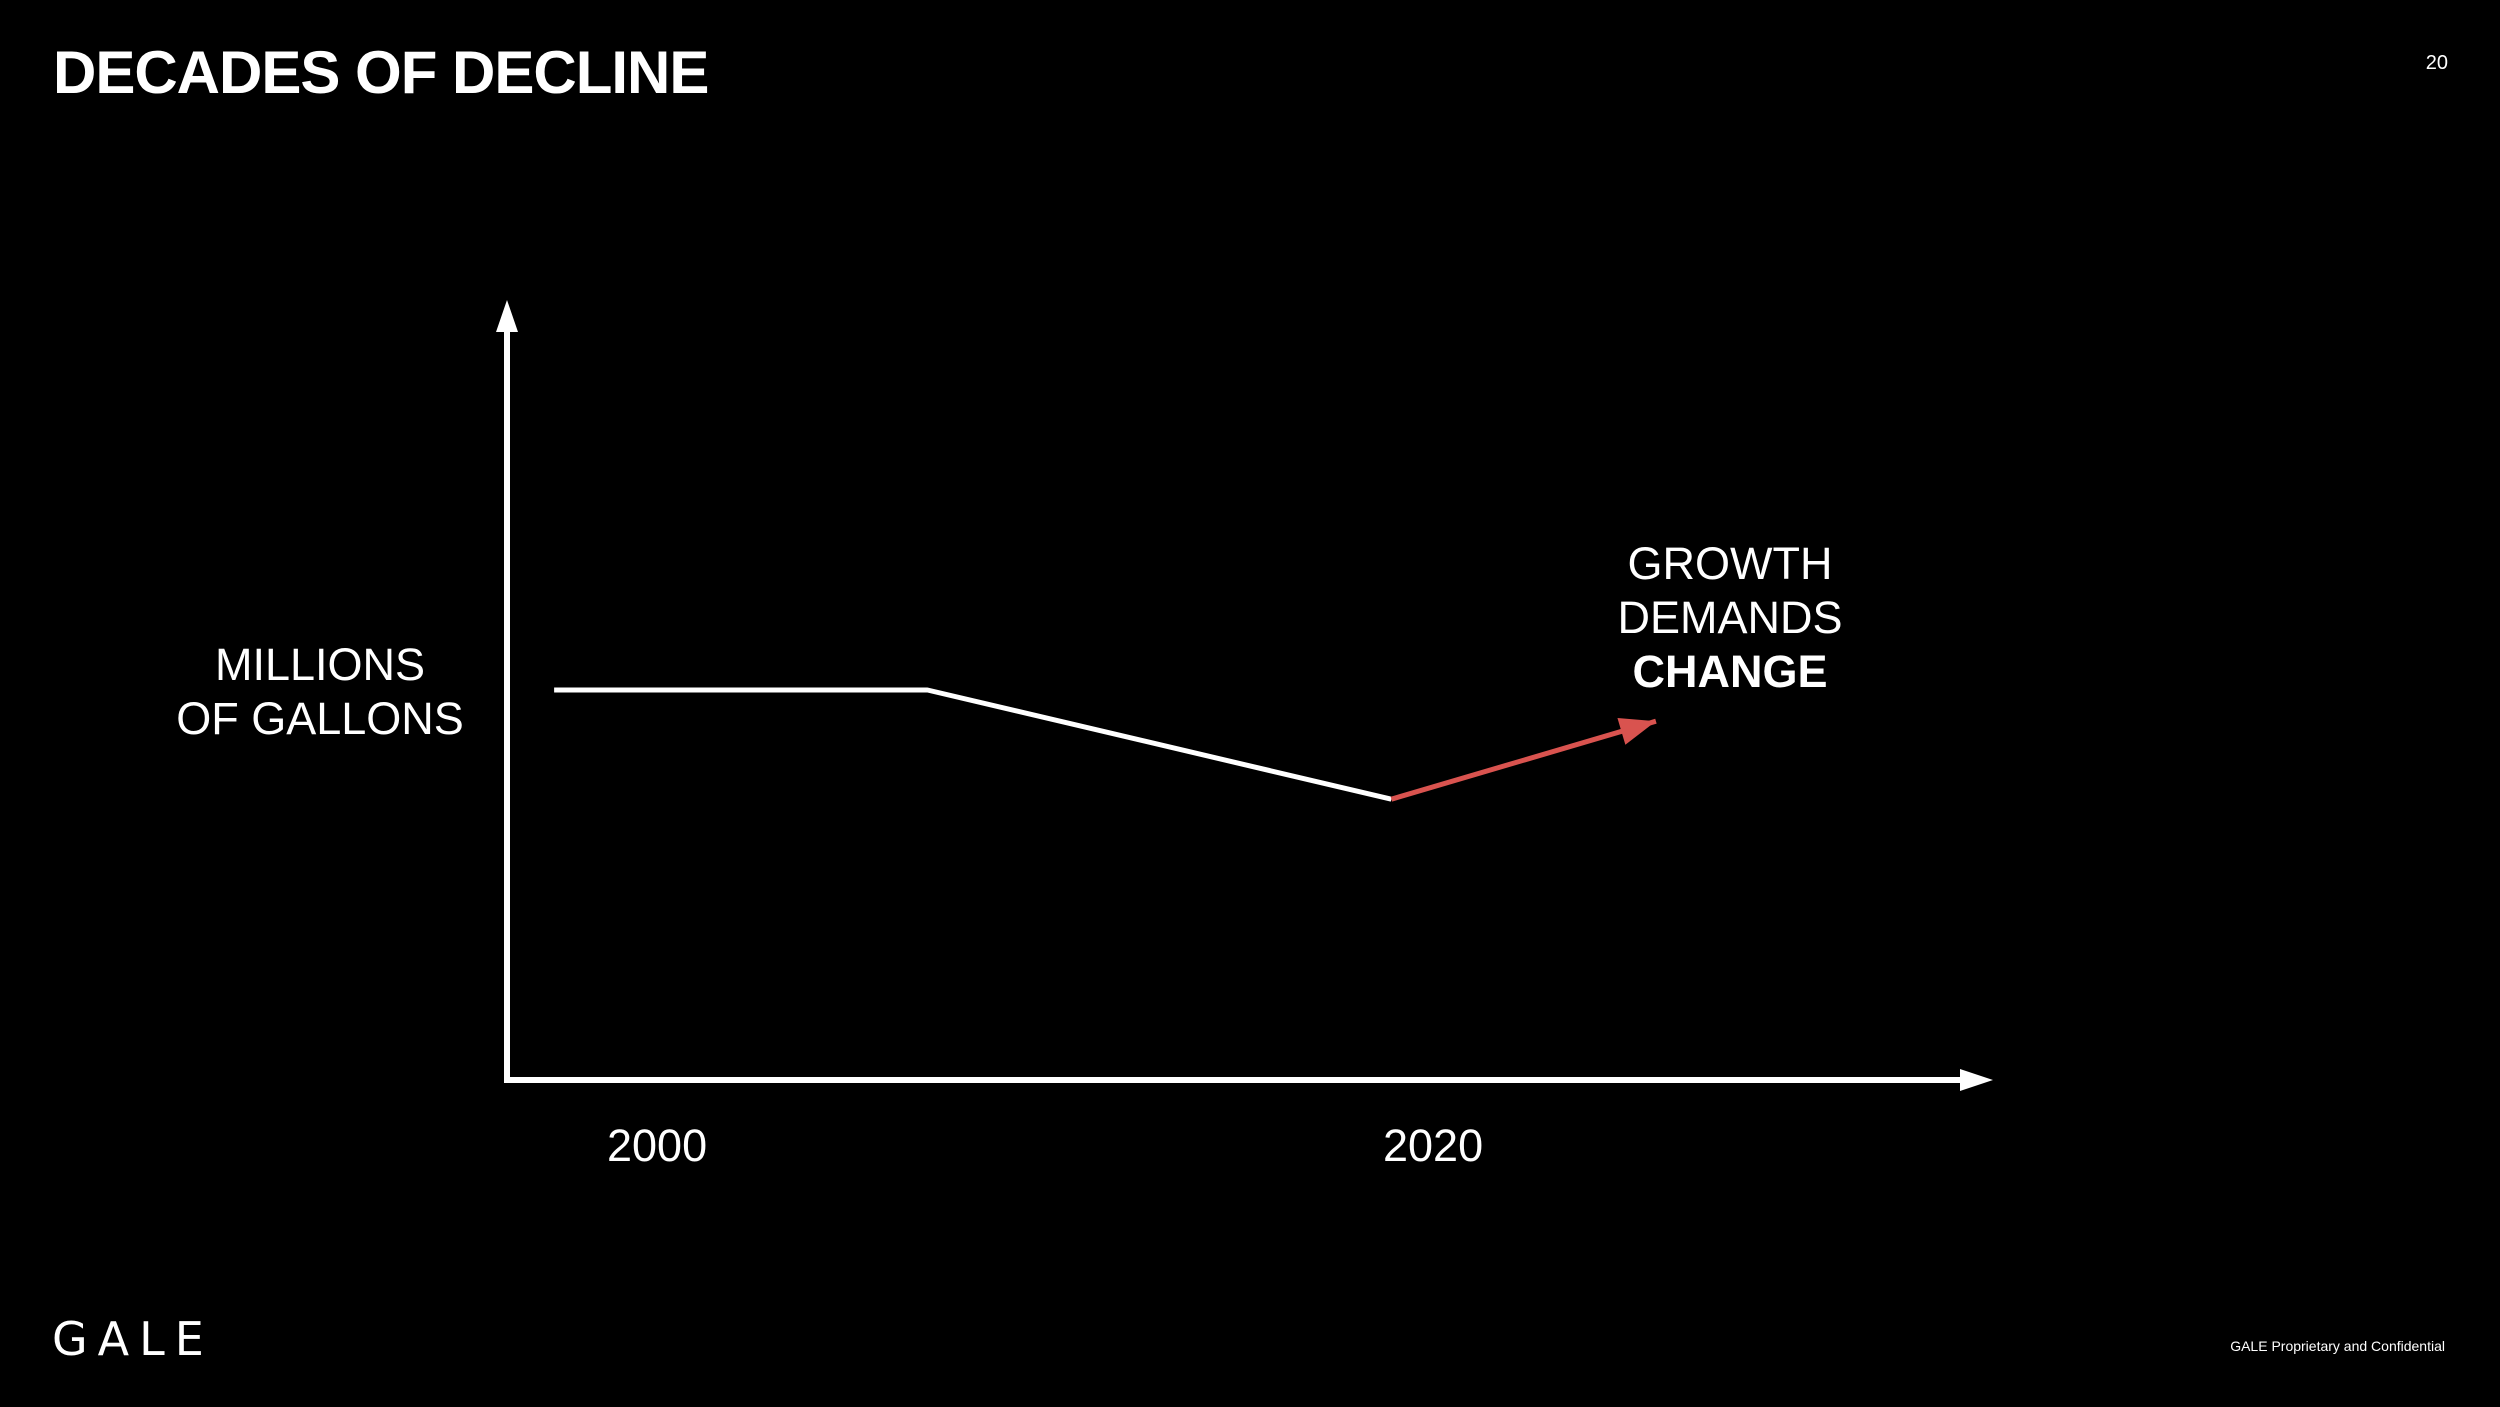 This screenshot has height=1407, width=2500. I want to click on page-number: 20, so click(2436, 63).